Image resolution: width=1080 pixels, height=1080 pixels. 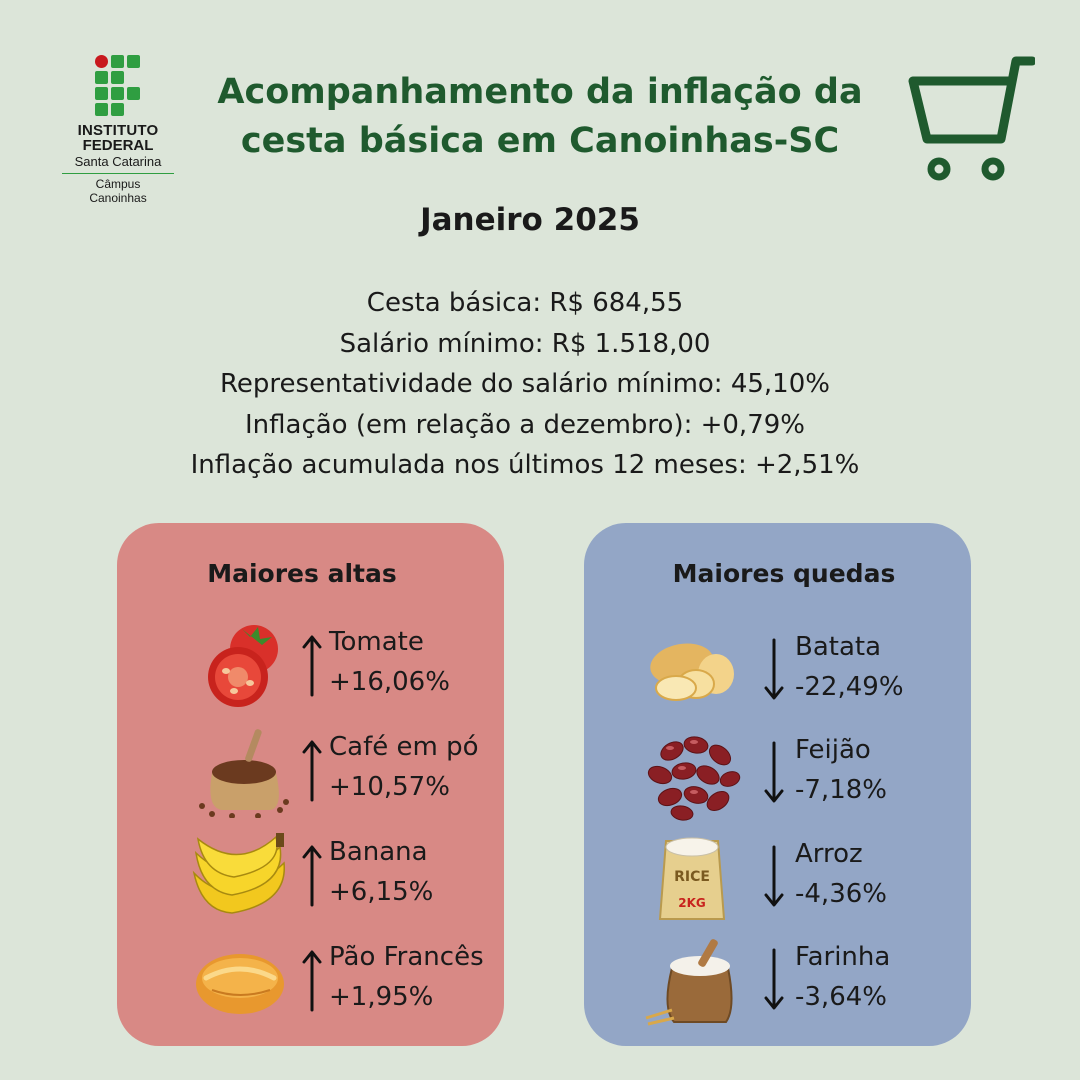 What do you see at coordinates (841, 997) in the screenshot?
I see `item-change: -3,64%` at bounding box center [841, 997].